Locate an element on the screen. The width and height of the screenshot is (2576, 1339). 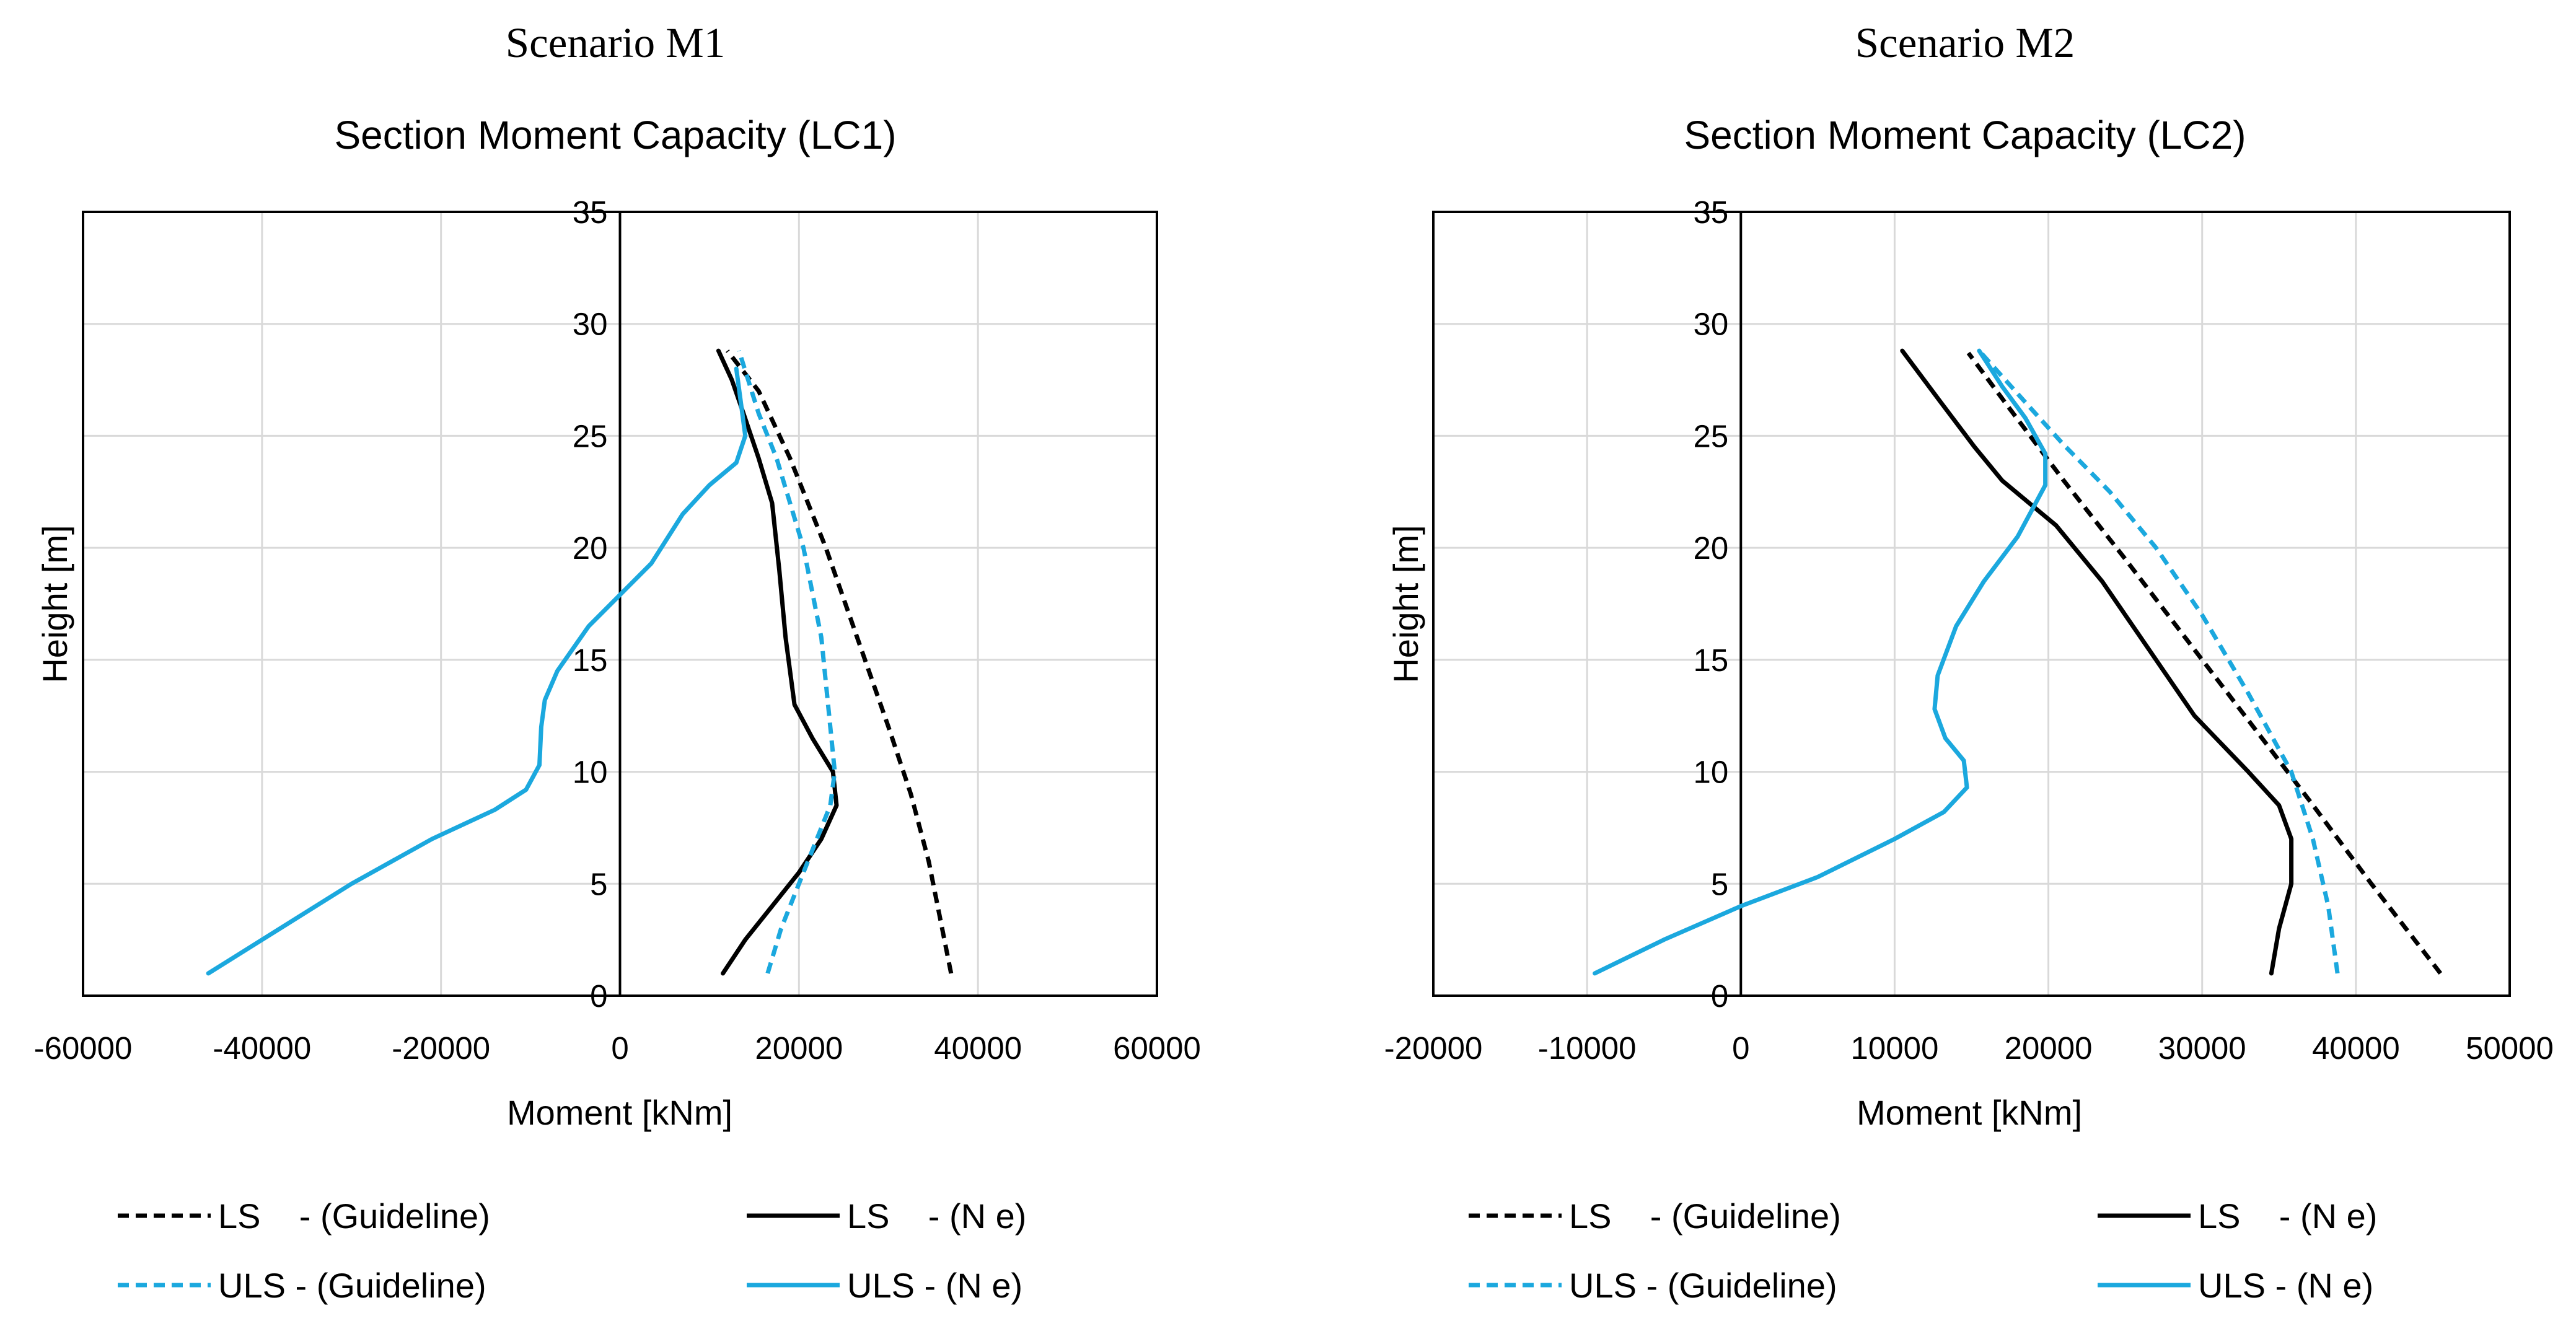
chart-title-lc2: Section Moment Capacity (LC2) is located at coordinates (1965, 135).